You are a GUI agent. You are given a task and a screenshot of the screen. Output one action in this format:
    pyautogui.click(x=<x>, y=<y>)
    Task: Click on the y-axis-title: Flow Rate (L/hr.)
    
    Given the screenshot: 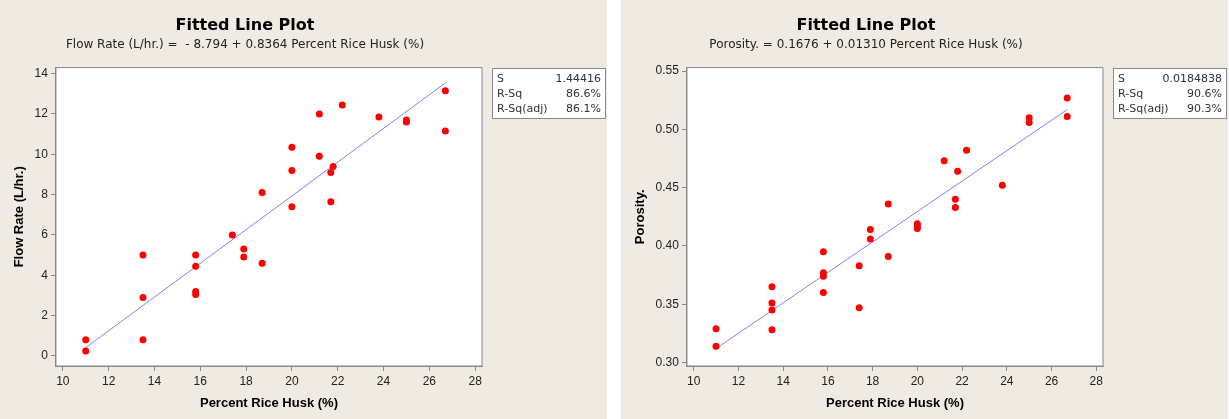 What is the action you would take?
    pyautogui.click(x=19, y=217)
    